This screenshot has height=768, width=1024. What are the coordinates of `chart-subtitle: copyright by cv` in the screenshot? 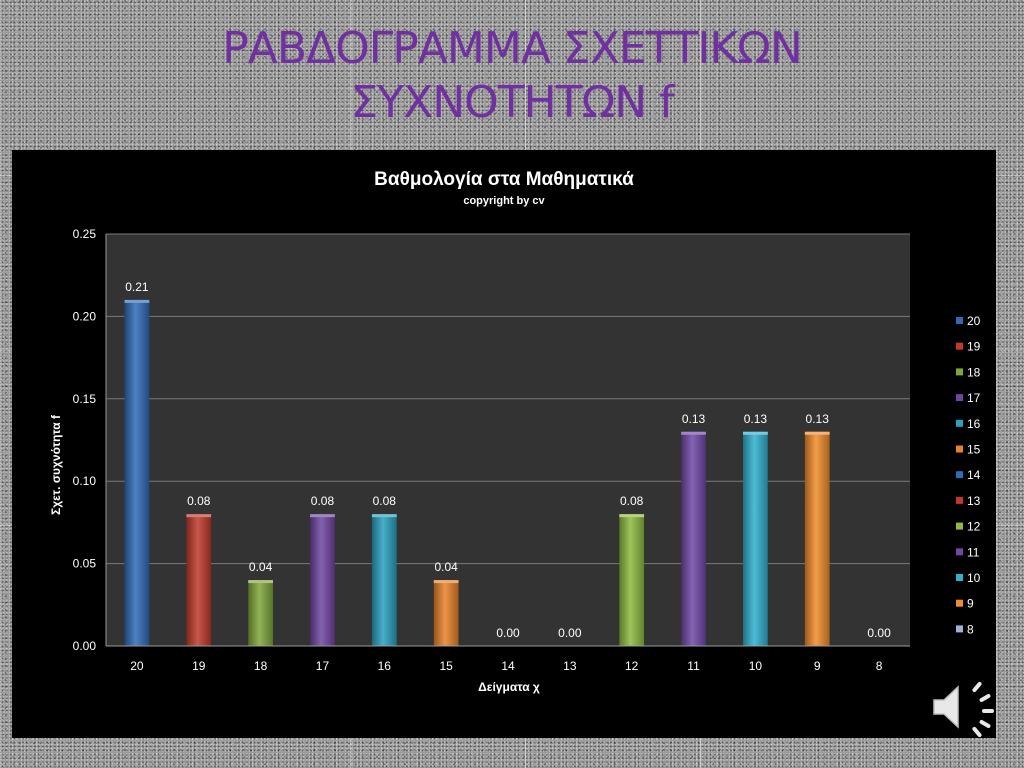 It's located at (504, 201).